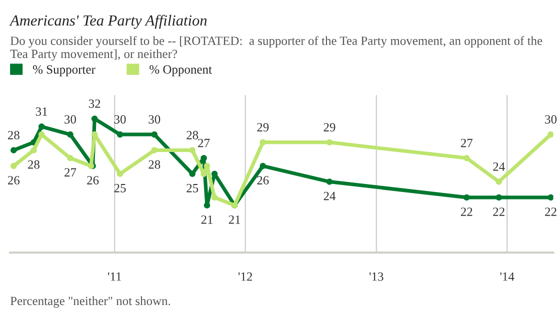 The height and width of the screenshot is (328, 560). What do you see at coordinates (90, 302) in the screenshot?
I see `text: Percentage "neither" not shown.` at bounding box center [90, 302].